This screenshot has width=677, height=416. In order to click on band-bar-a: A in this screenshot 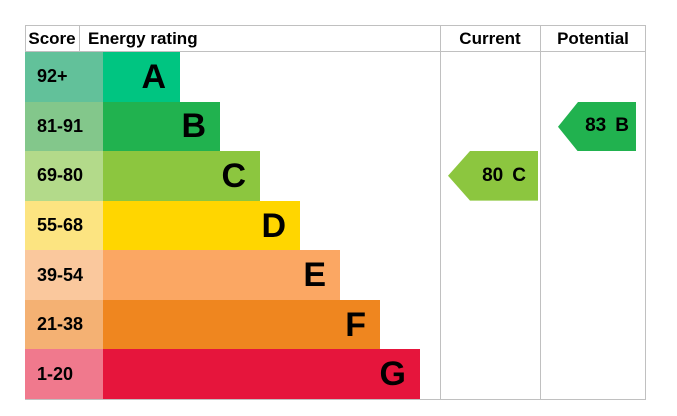, I will do `click(141, 77)`.